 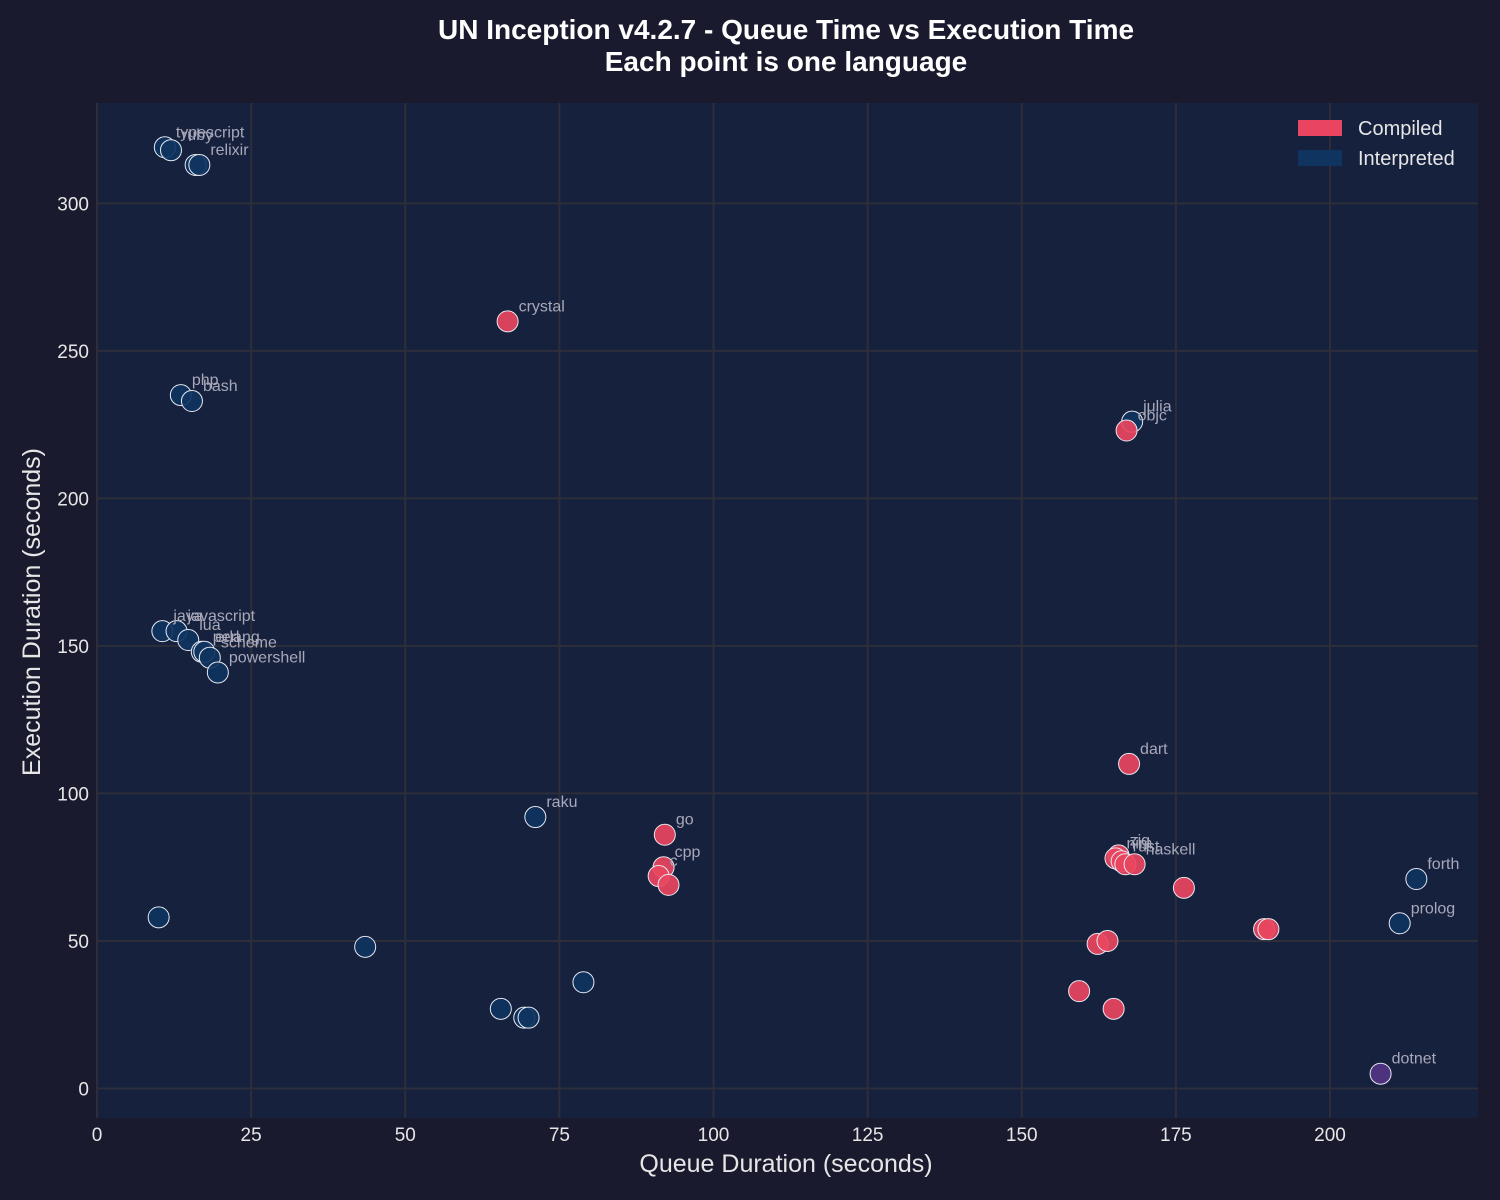 I want to click on data-point-label: bash, so click(x=220, y=386).